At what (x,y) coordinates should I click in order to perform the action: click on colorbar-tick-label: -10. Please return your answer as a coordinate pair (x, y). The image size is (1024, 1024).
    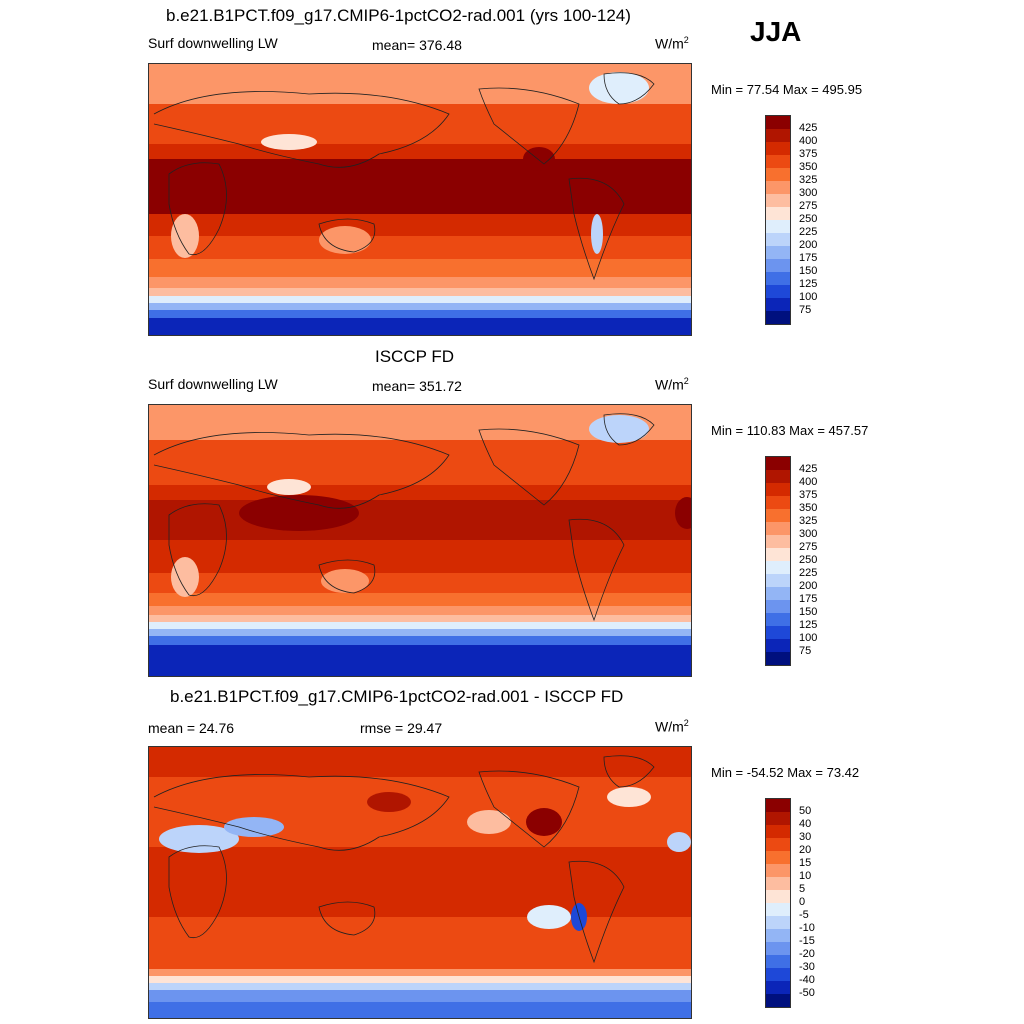
    Looking at the image, I should click on (807, 928).